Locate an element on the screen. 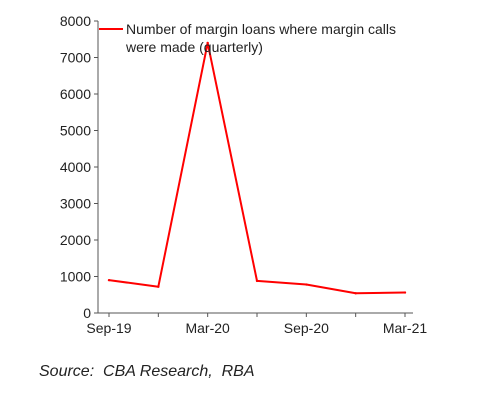 The height and width of the screenshot is (400, 500). y-tick-label: 0 is located at coordinates (87, 313).